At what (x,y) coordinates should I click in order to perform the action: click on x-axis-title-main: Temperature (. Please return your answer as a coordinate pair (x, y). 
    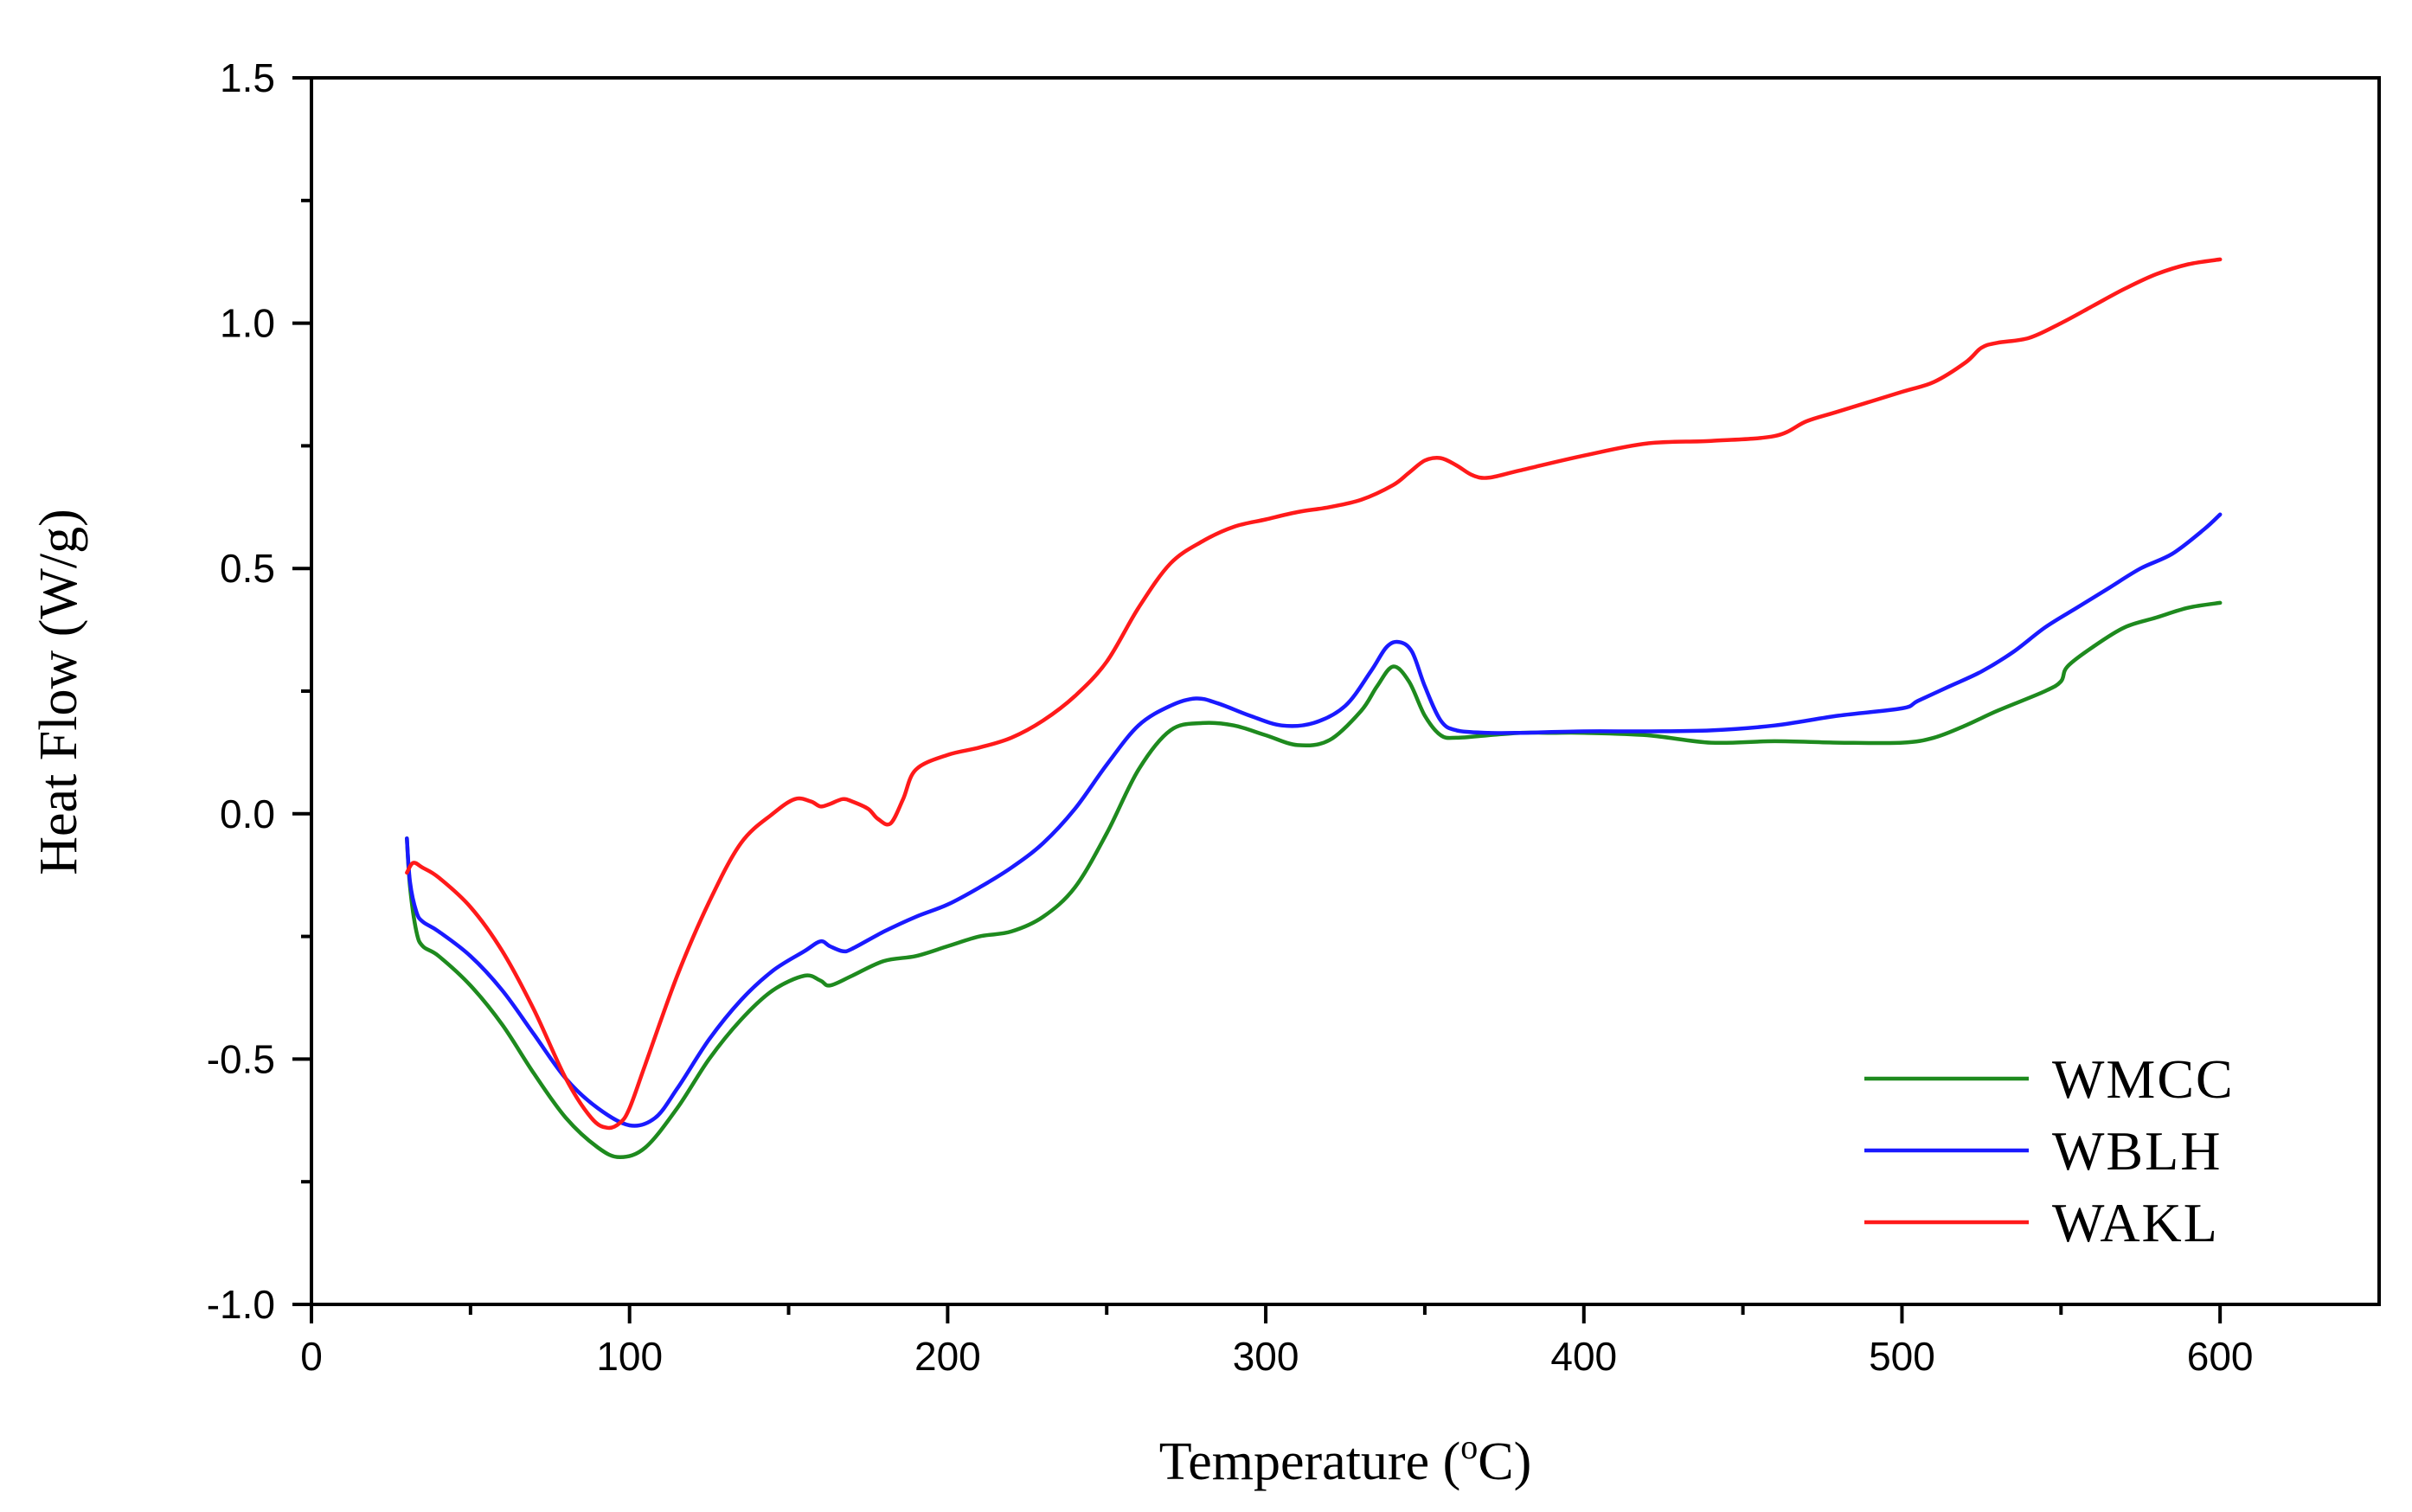
    Looking at the image, I should click on (1310, 1461).